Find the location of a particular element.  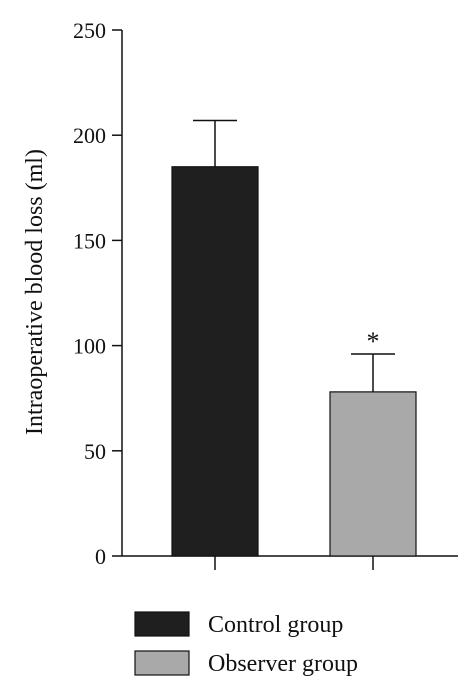

y-tick-label: 250 is located at coordinates (89, 30).